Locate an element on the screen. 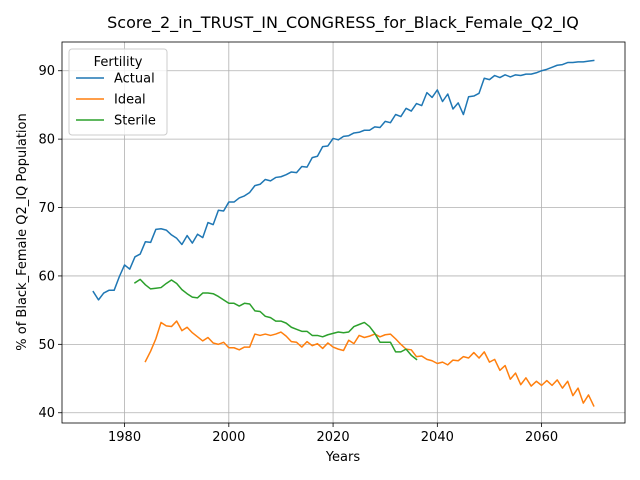  y-tick-label: 80 is located at coordinates (46, 140).